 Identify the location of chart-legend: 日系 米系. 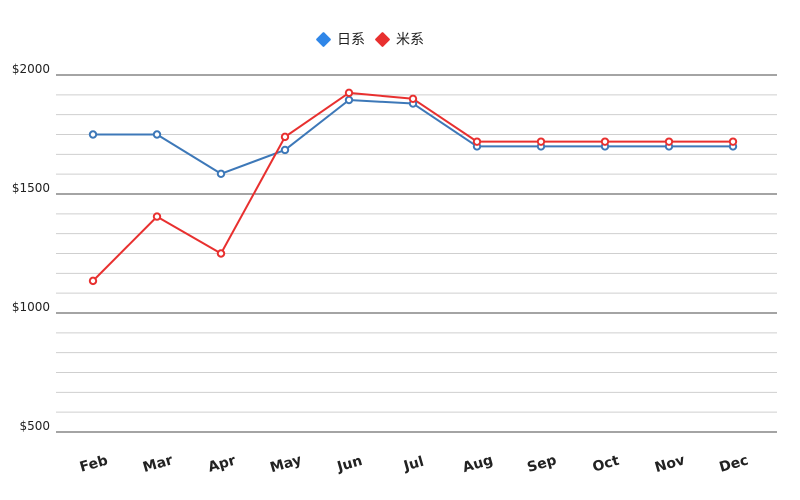
(369, 39).